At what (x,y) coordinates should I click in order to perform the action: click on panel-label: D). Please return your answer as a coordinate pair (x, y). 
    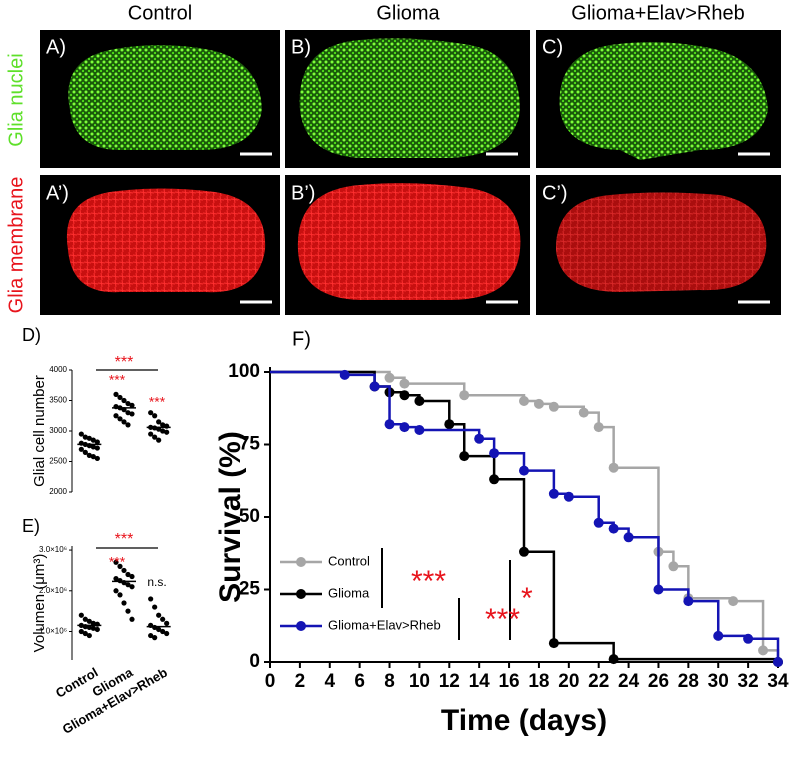
    Looking at the image, I should click on (31, 335).